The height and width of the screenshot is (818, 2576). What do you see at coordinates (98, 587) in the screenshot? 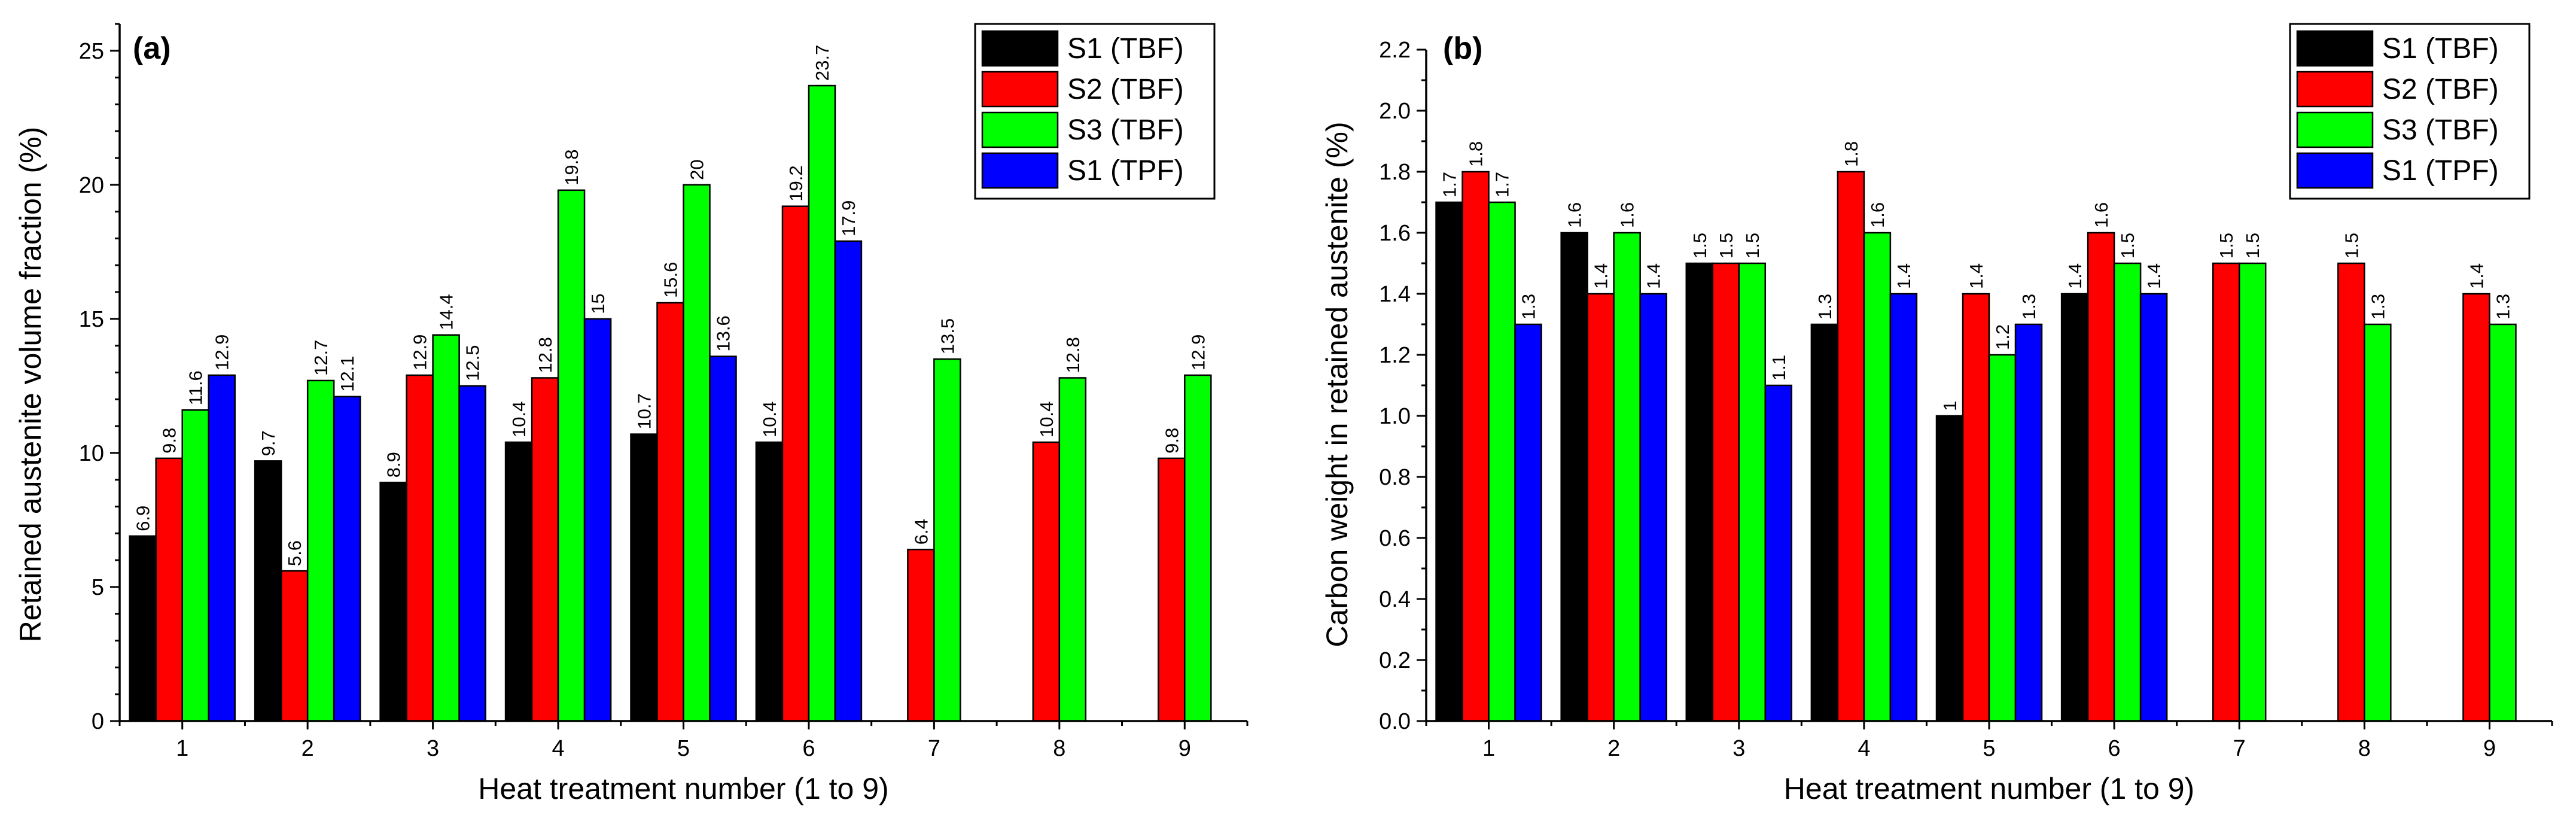
I see `y-tick-label: 5` at bounding box center [98, 587].